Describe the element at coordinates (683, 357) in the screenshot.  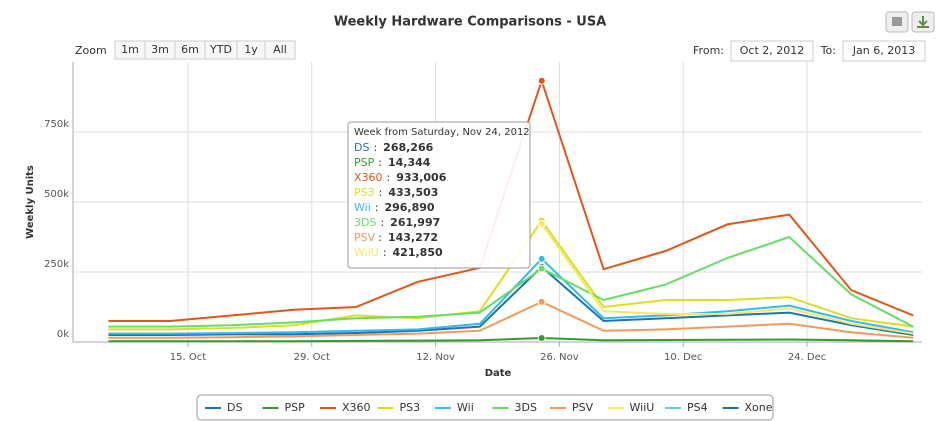
I see `x-tick-label: 10. Dec` at that location.